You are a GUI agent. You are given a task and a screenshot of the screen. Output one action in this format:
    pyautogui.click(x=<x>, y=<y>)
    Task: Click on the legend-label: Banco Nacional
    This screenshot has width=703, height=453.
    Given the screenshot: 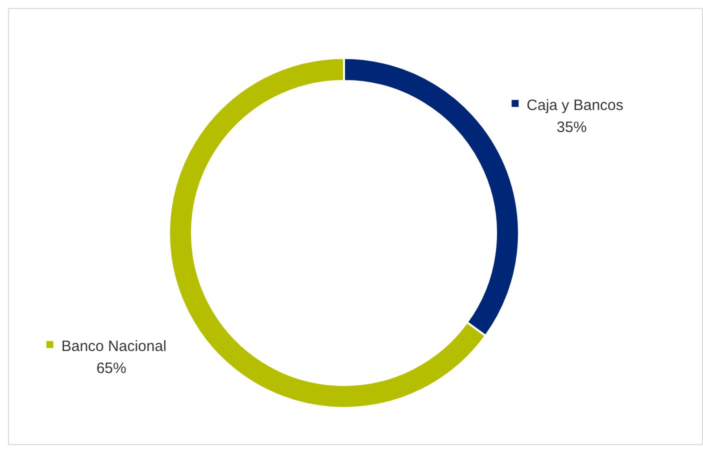 What is the action you would take?
    pyautogui.click(x=113, y=347)
    